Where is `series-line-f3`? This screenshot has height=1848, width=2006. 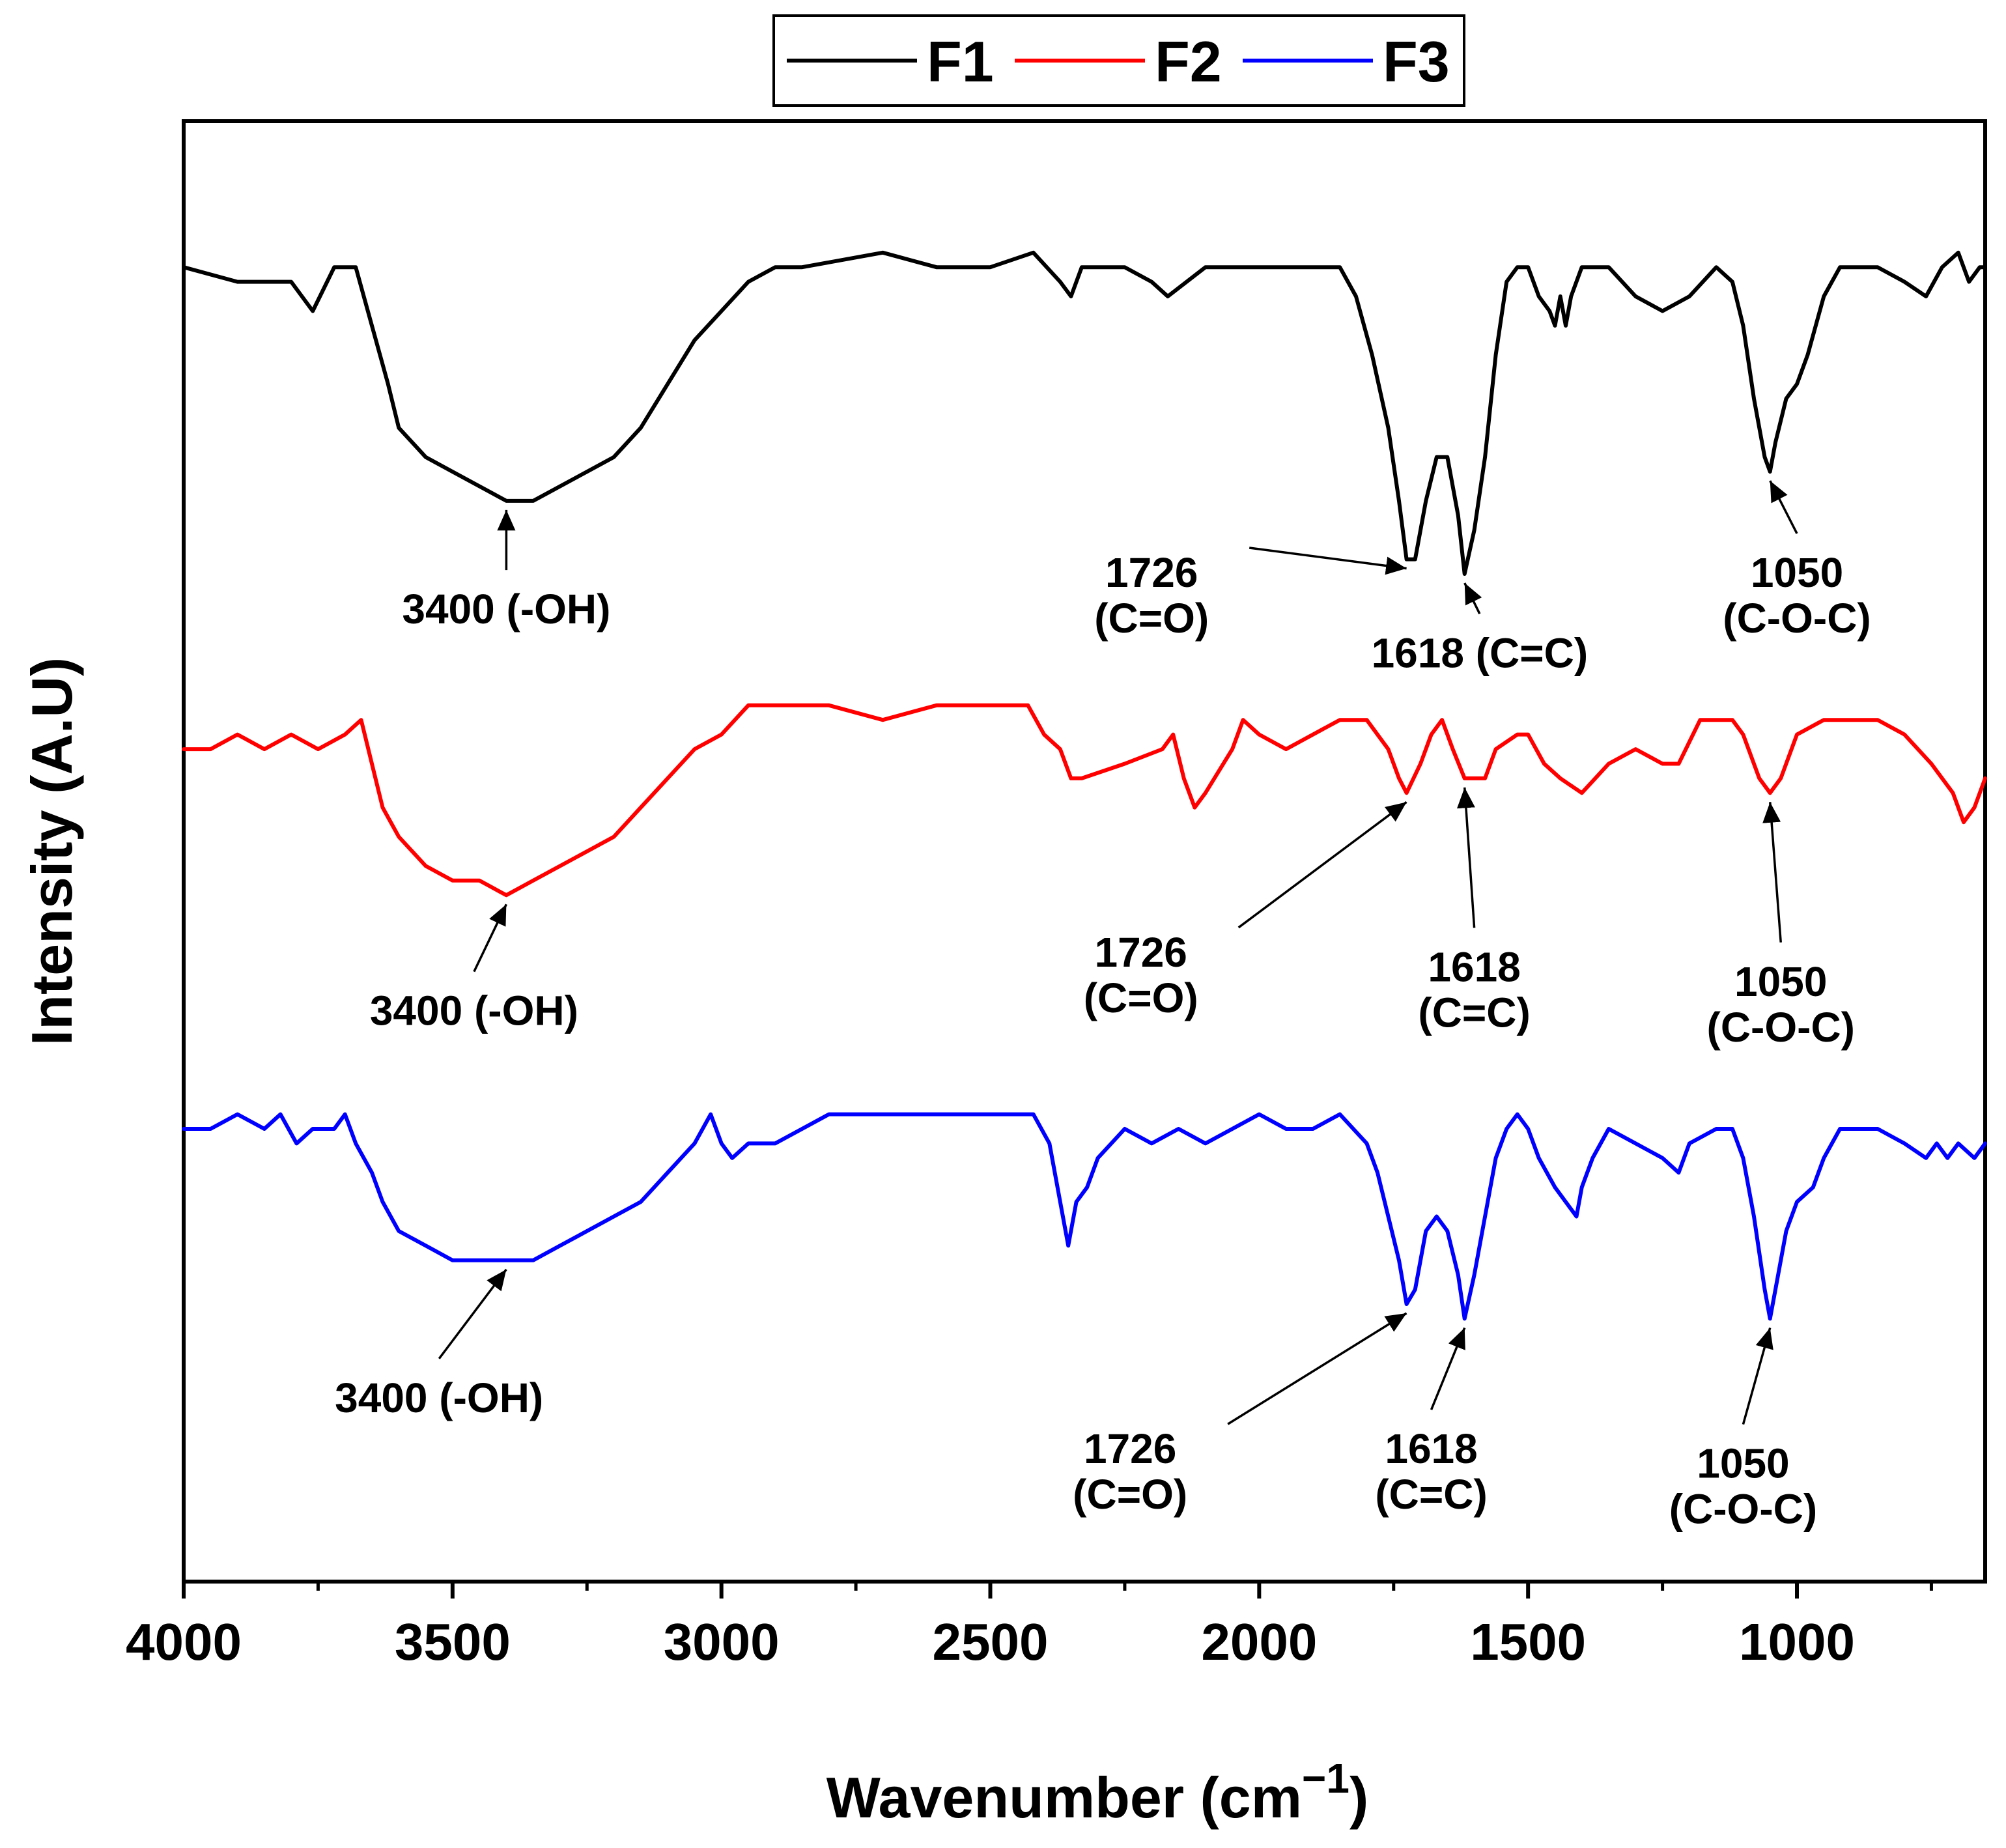 series-line-f3 is located at coordinates (1084, 1216).